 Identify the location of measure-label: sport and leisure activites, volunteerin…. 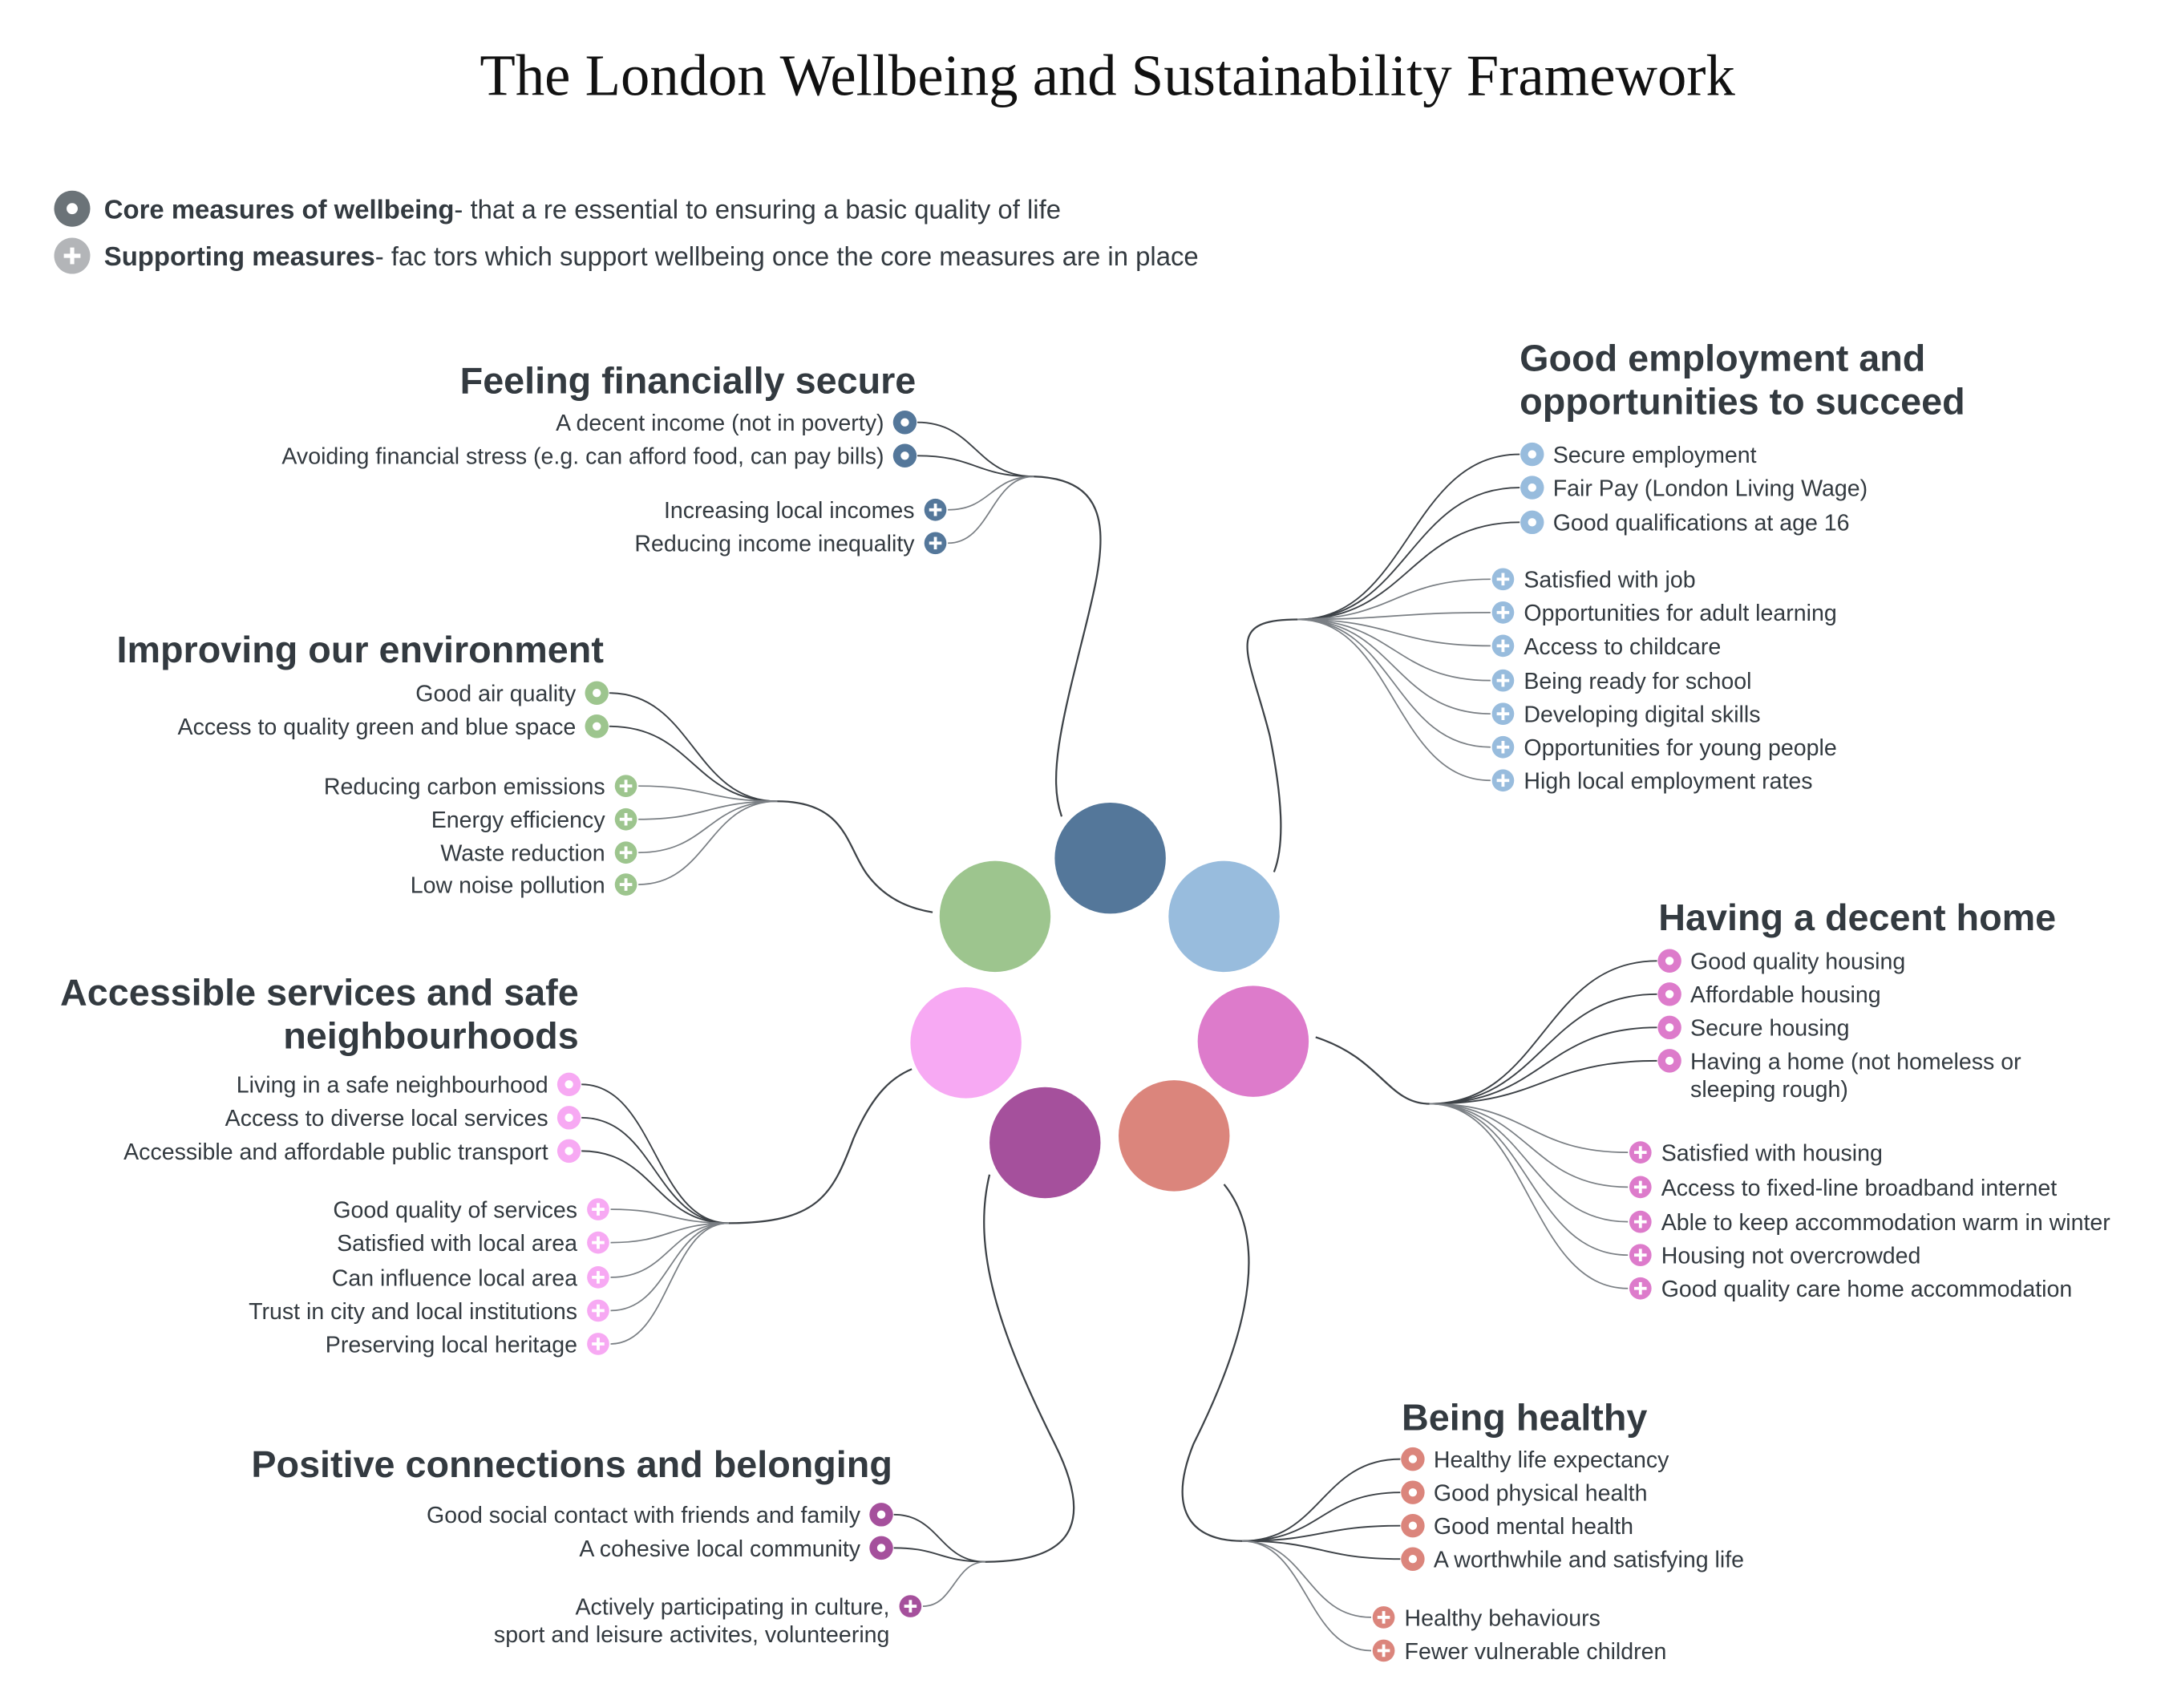
(692, 1635).